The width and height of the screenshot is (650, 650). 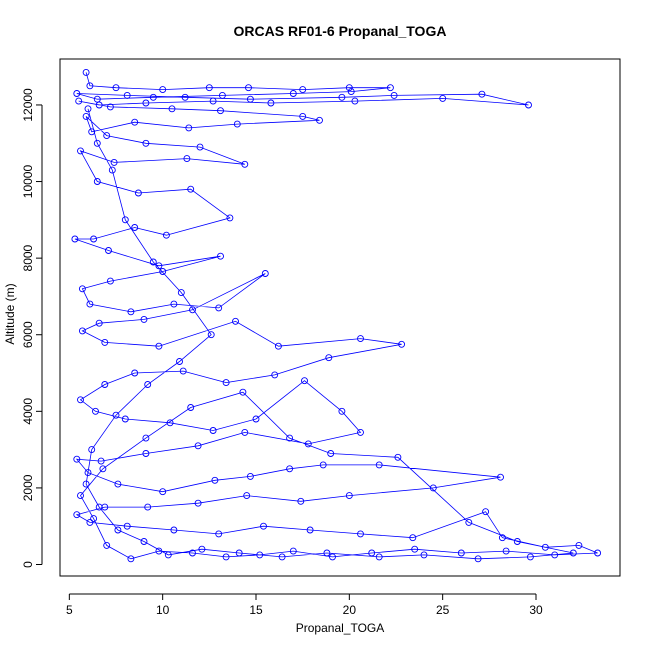 What do you see at coordinates (163, 610) in the screenshot?
I see `x-tick-label: 10` at bounding box center [163, 610].